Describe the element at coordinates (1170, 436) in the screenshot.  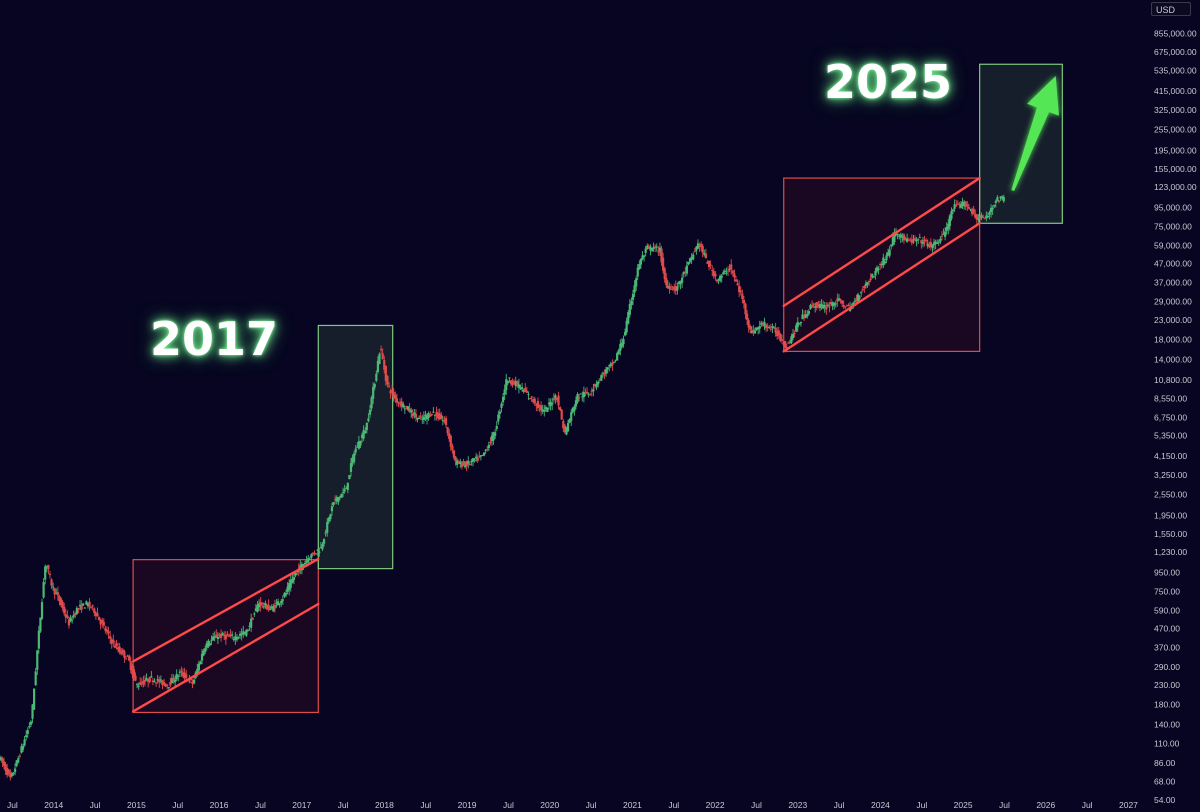
I see `y-tick-label: 5,350.00` at that location.